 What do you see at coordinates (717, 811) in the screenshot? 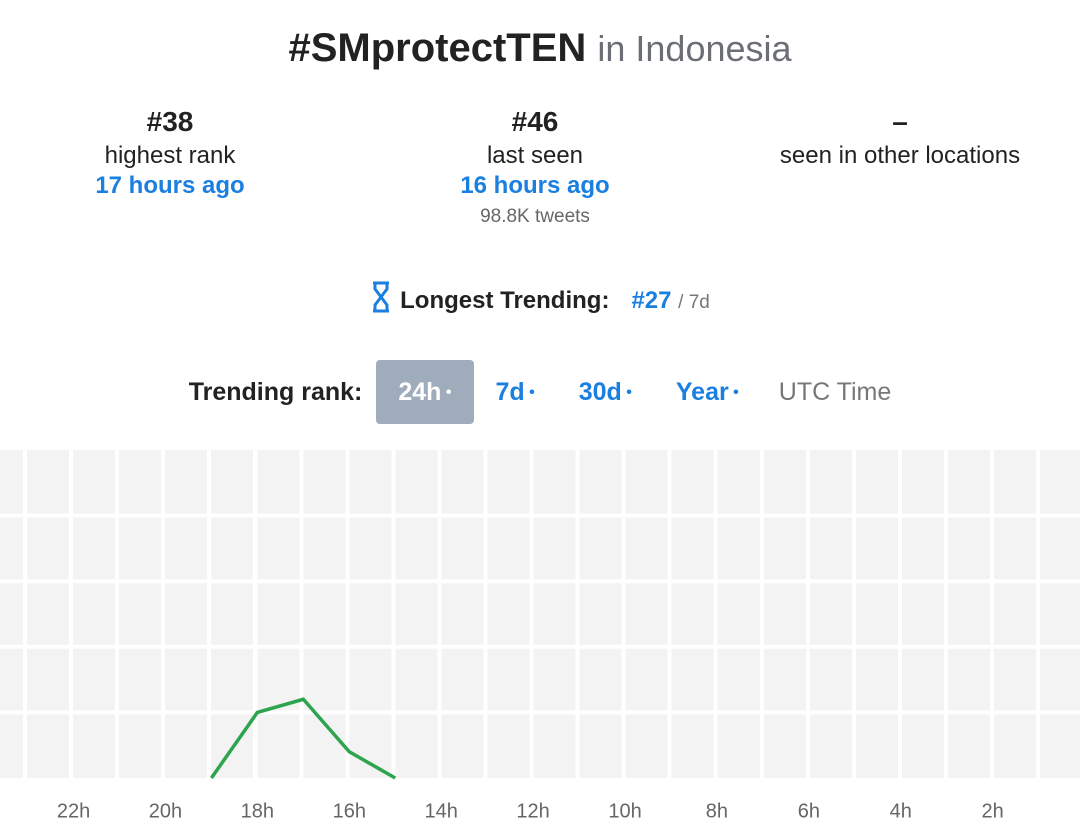
I see `x-tick-label: 8h` at bounding box center [717, 811].